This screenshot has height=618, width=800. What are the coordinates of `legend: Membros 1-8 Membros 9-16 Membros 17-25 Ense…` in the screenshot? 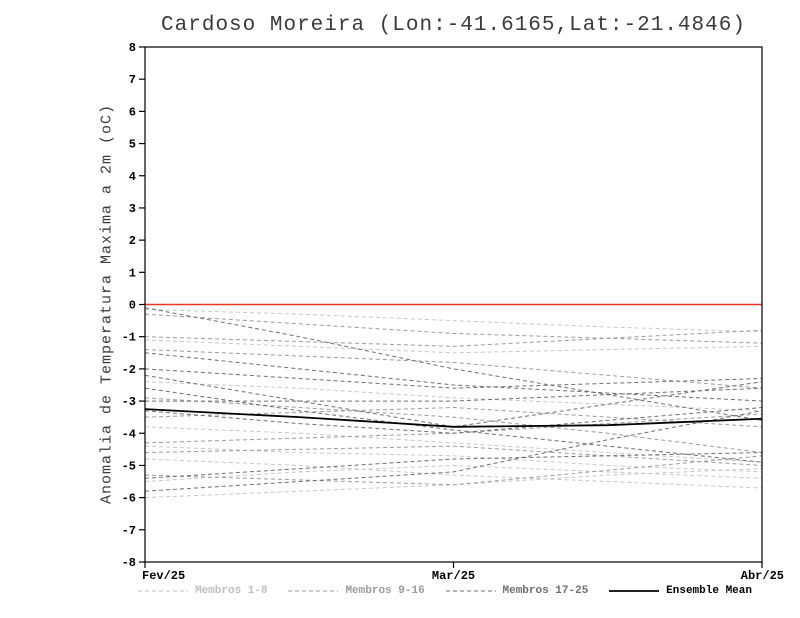 It's located at (445, 591).